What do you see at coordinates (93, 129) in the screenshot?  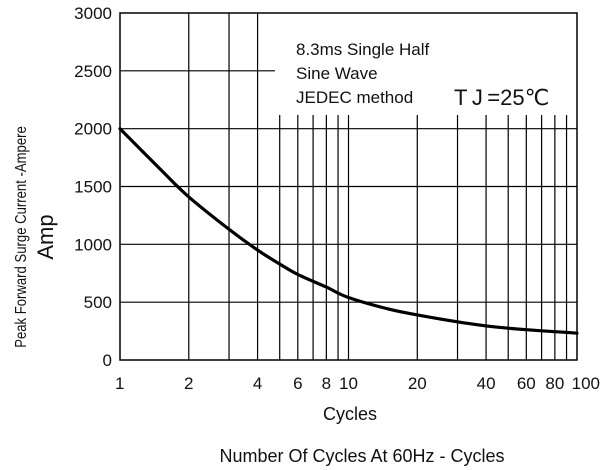 I see `y-tick-label: 2000` at bounding box center [93, 129].